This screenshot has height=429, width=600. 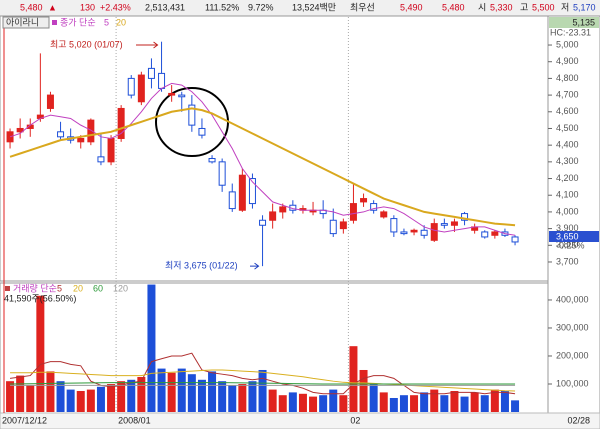 I want to click on date-bar, so click(x=300, y=420).